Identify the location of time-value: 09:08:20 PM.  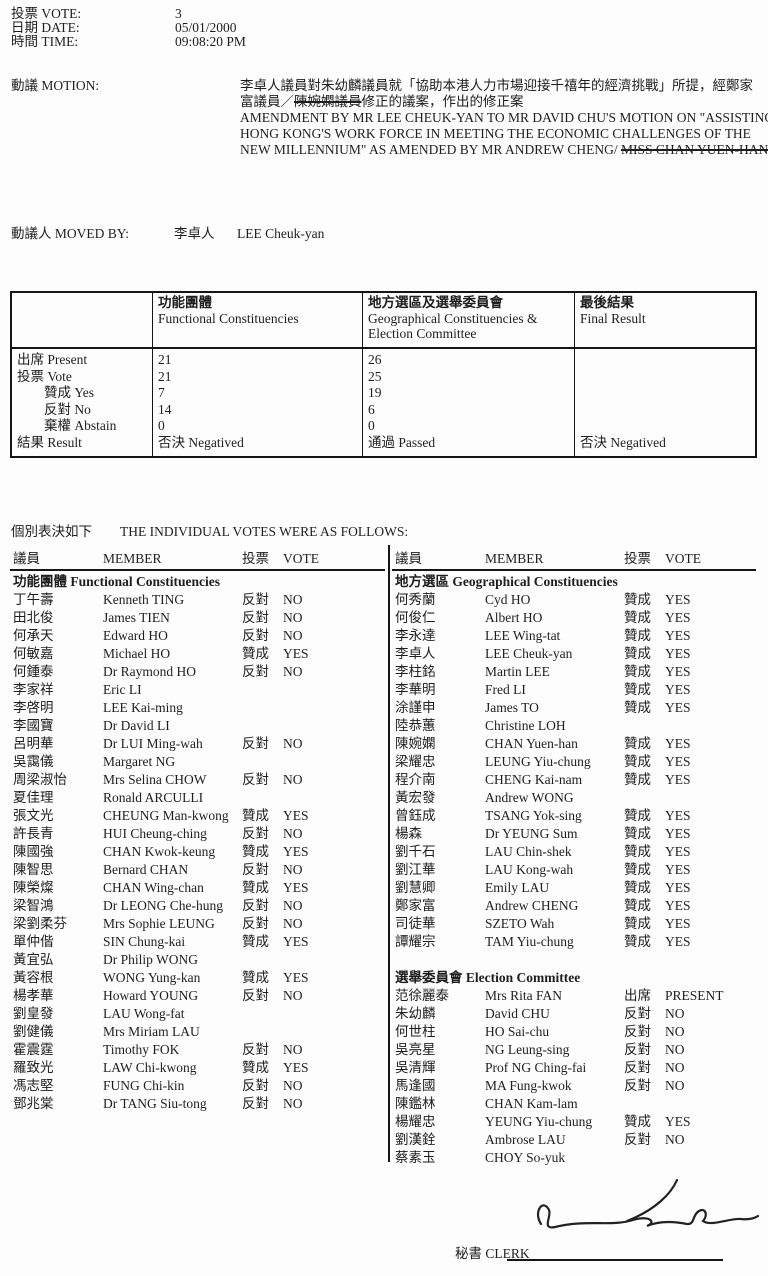
(210, 41).